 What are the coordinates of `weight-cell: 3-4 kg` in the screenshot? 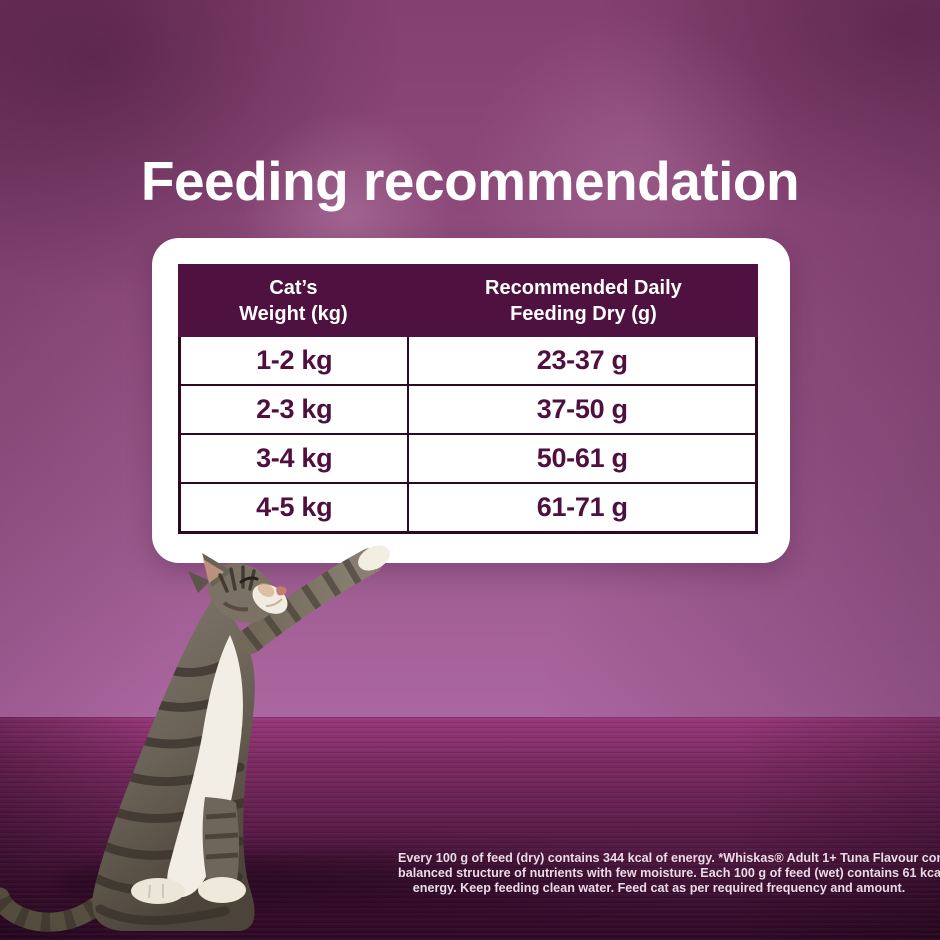 It's located at (295, 458).